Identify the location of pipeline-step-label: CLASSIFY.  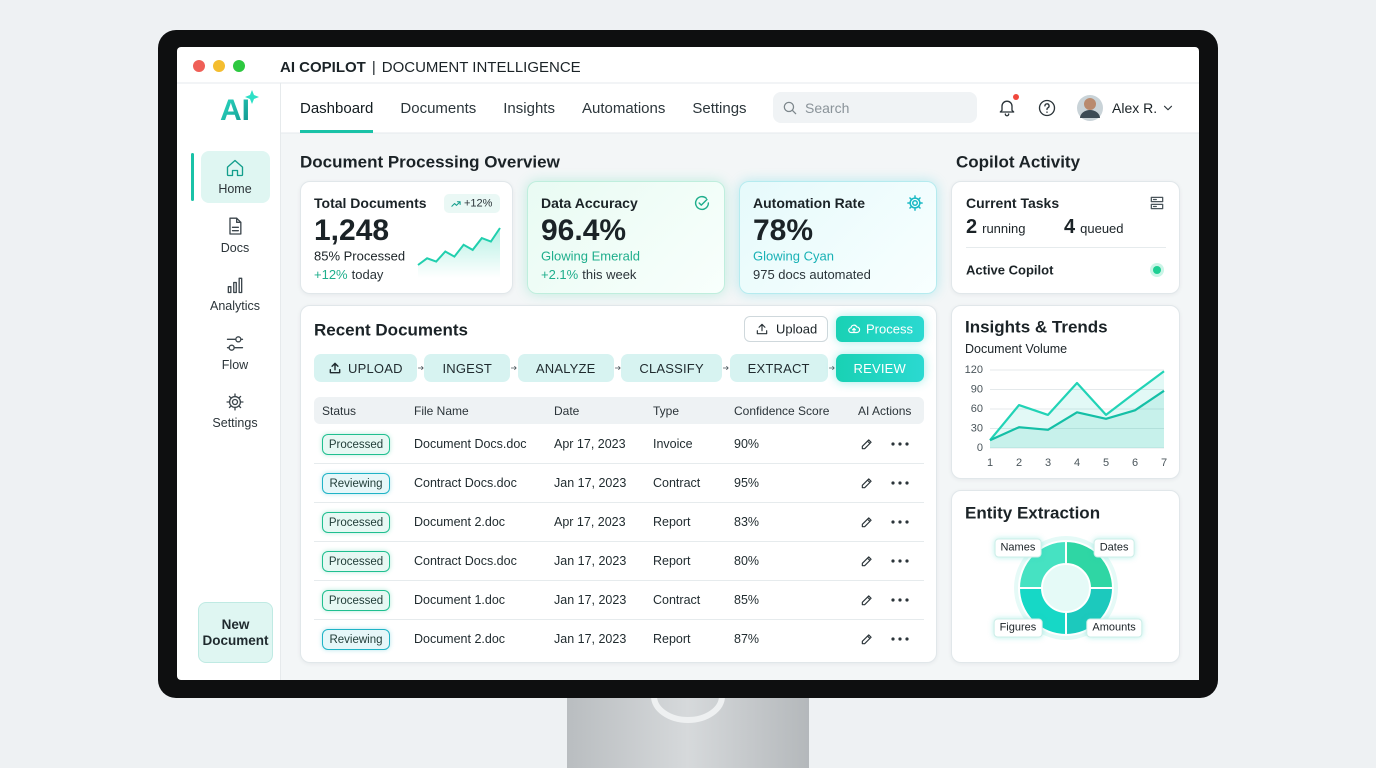
(671, 368).